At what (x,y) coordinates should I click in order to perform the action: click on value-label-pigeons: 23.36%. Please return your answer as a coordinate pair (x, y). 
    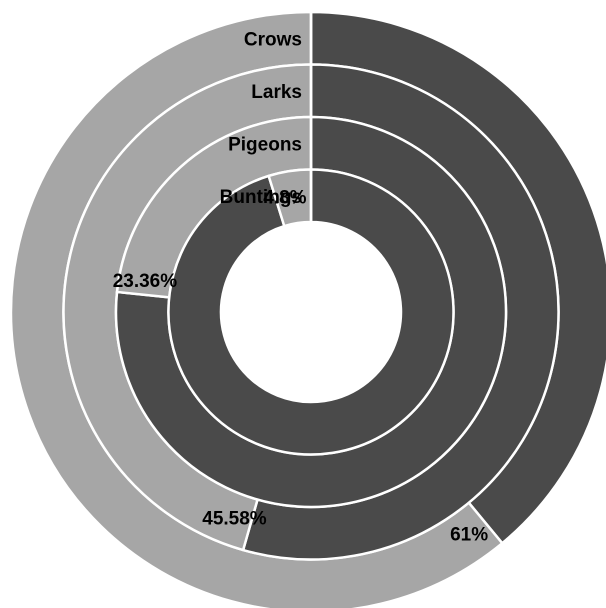
    Looking at the image, I should click on (145, 281).